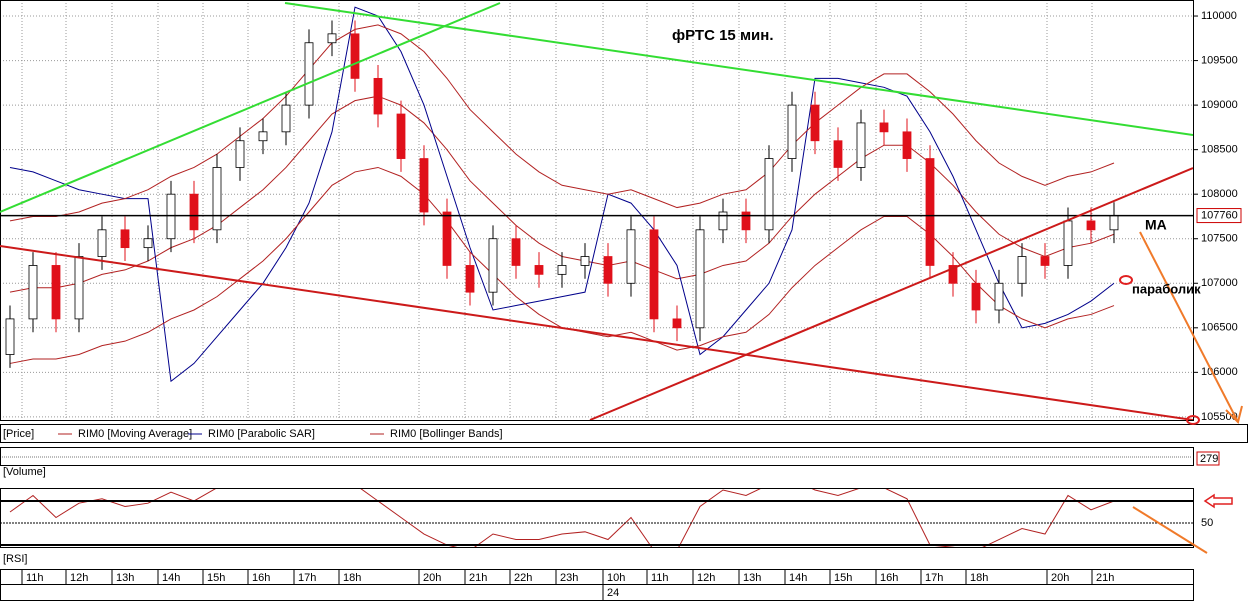 The height and width of the screenshot is (605, 1248). I want to click on chart-title: фРТС 15 мин., so click(723, 35).